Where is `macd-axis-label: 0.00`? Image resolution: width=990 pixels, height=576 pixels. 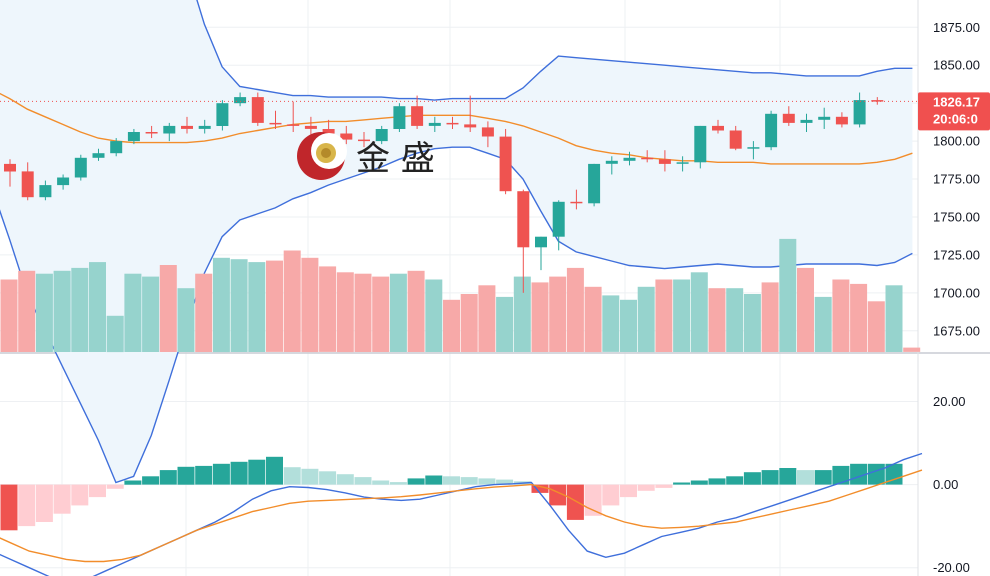 macd-axis-label: 0.00 is located at coordinates (945, 484).